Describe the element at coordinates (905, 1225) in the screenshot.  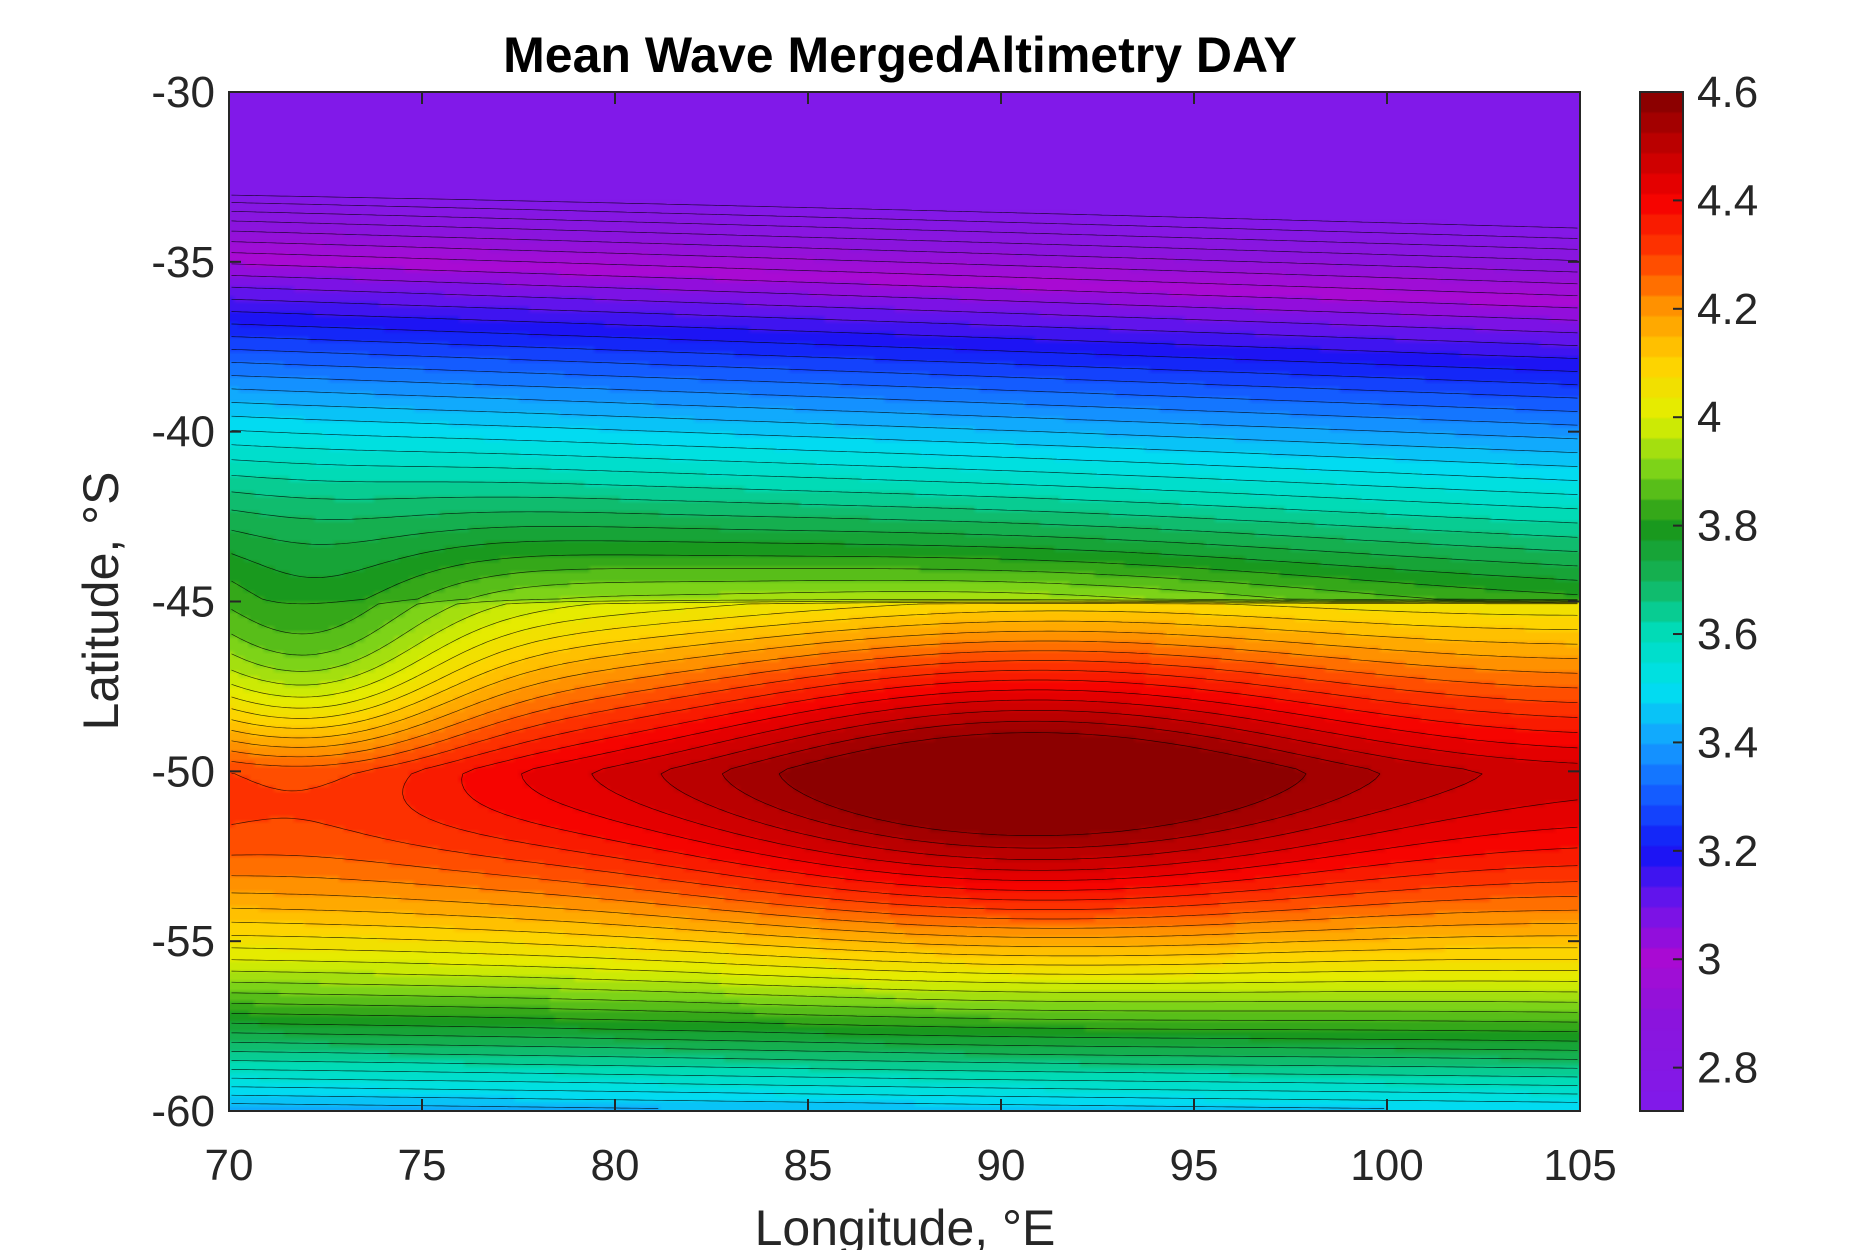
I see `x-axis-title: Longitude, °E` at that location.